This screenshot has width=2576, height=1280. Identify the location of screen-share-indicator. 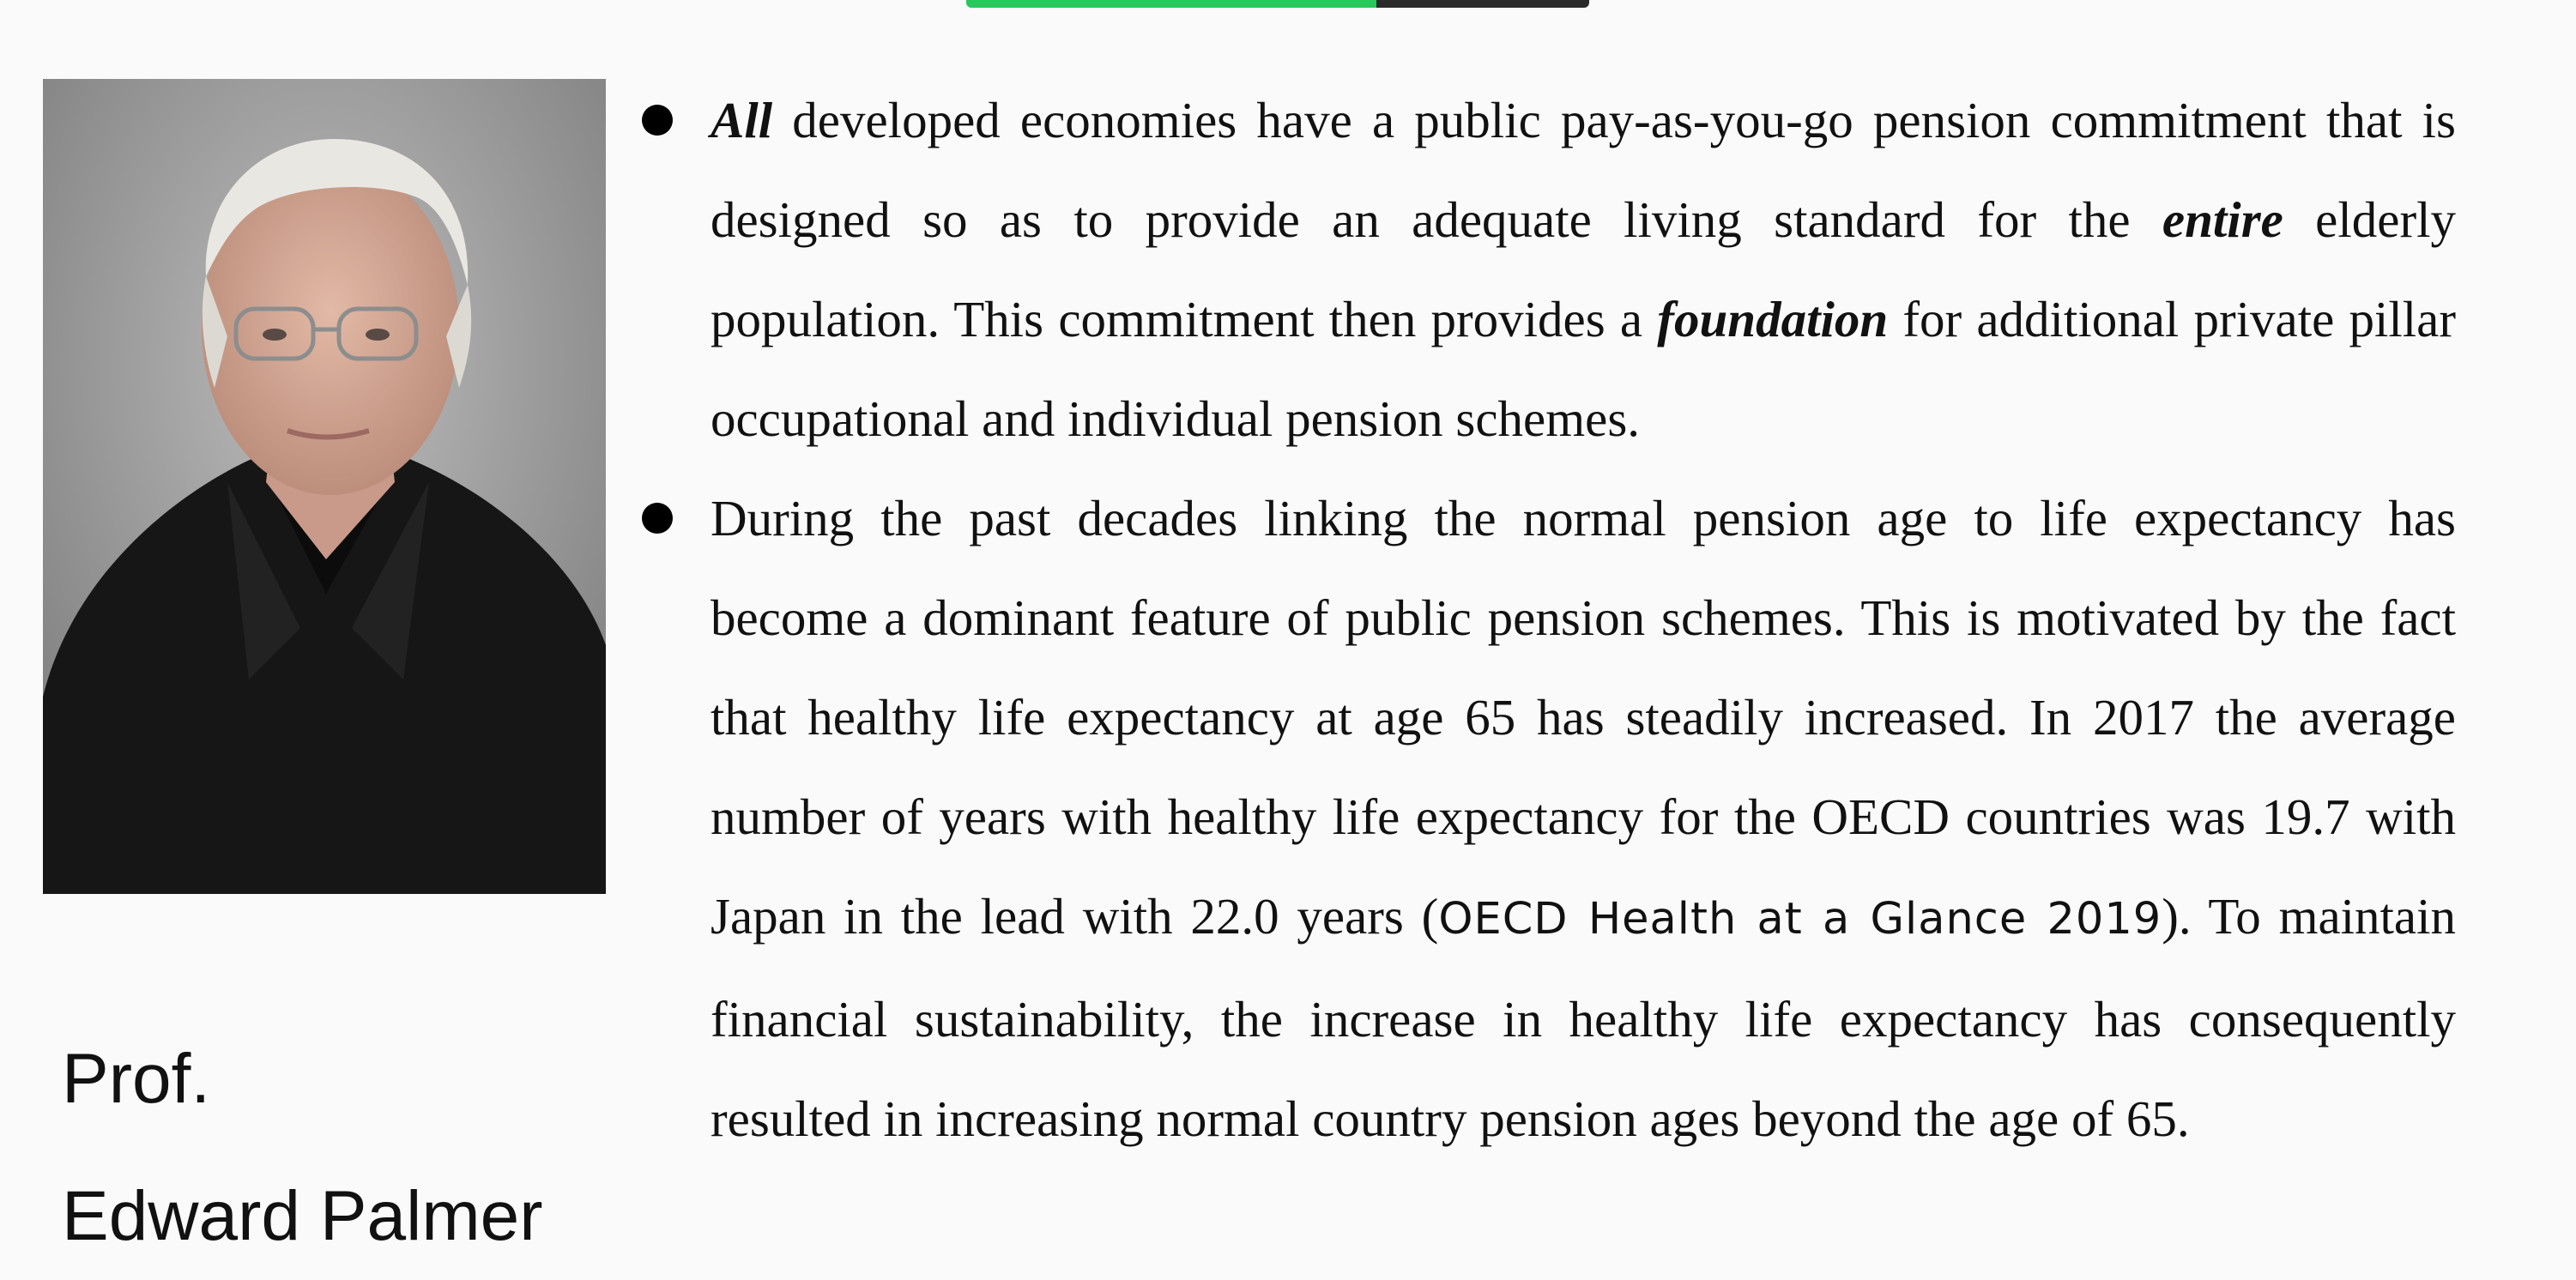
(1277, 4).